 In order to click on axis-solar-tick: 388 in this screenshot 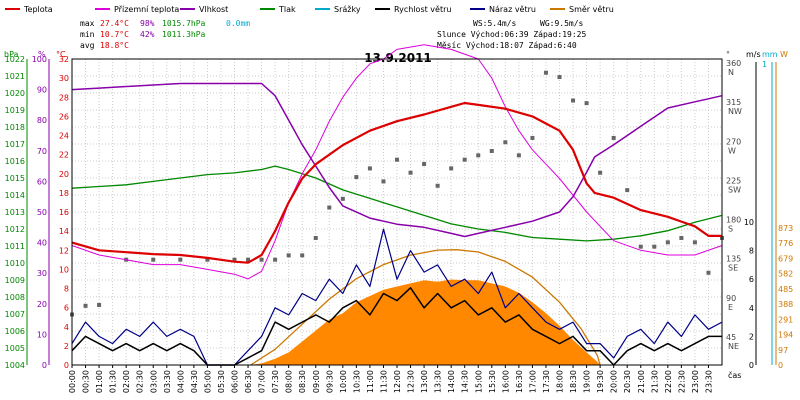, I will do `click(785, 304)`.